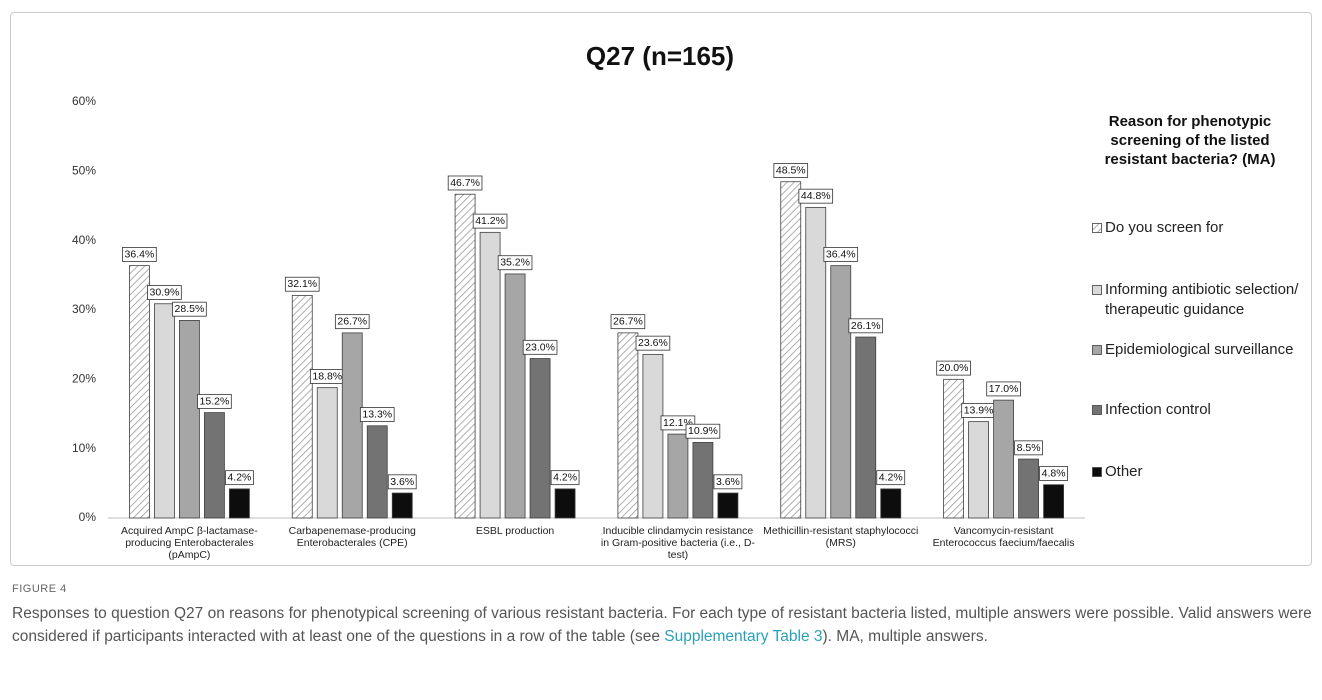  I want to click on y-tick-label: 60%, so click(84, 101).